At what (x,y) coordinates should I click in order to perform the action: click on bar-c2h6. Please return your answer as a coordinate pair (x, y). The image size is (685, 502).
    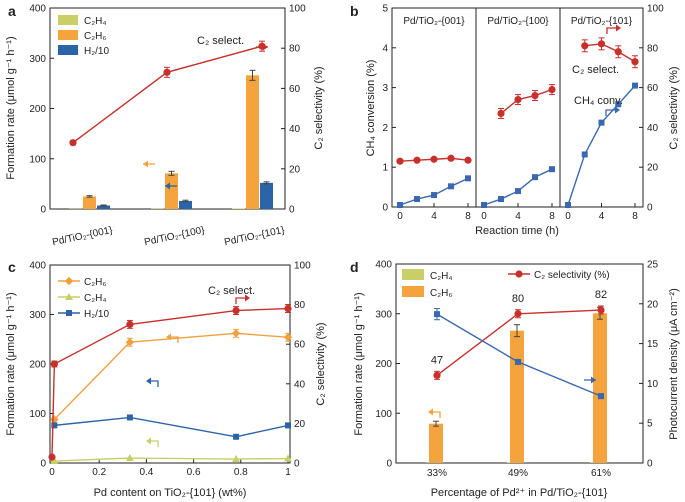
    Looking at the image, I should click on (600, 388).